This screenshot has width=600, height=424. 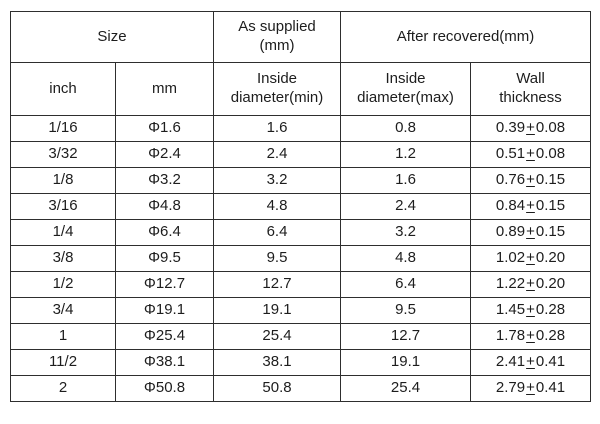 I want to click on wall-value: 0.39, so click(x=510, y=128).